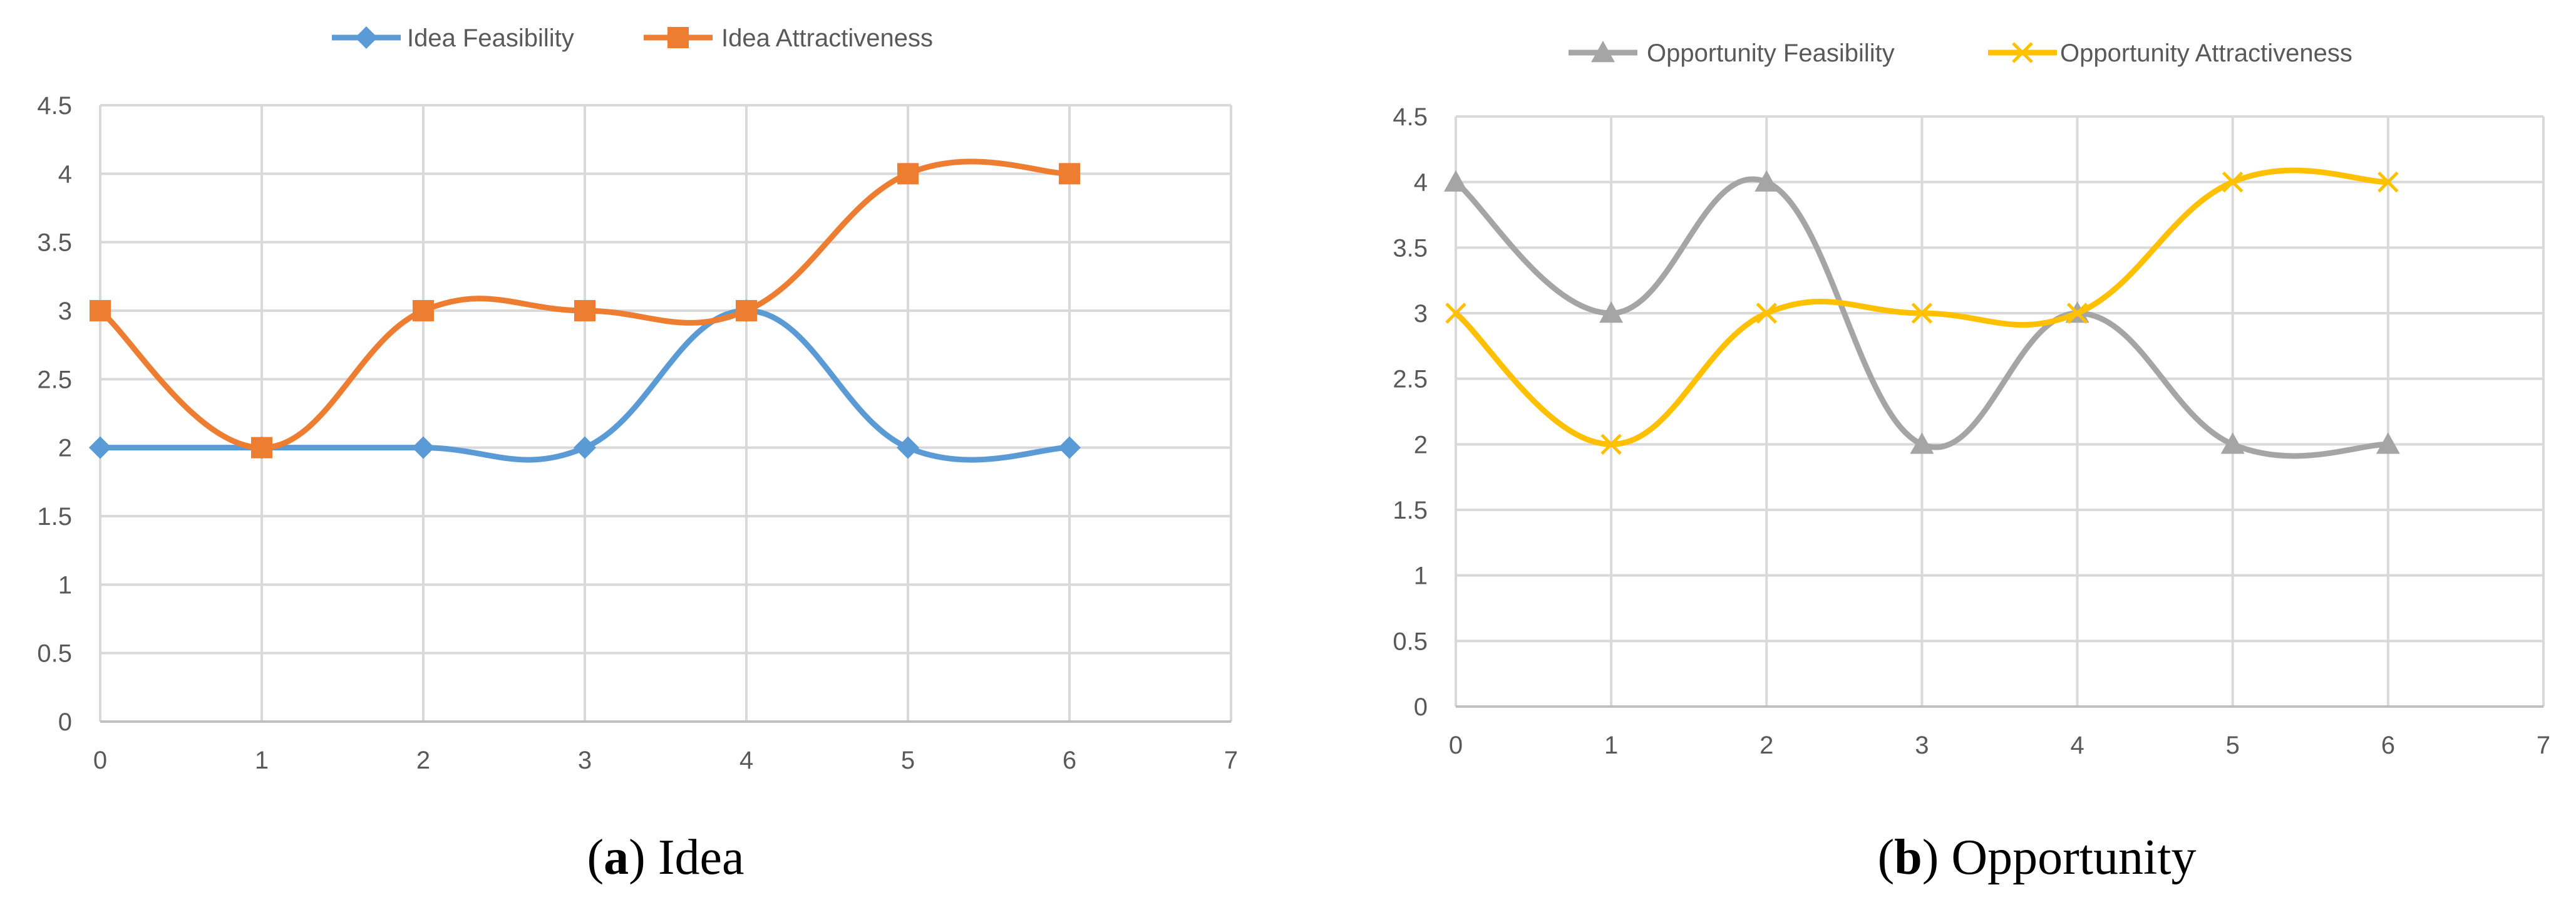  Describe the element at coordinates (490, 38) in the screenshot. I see `legend-label: Idea Feasibility` at that location.